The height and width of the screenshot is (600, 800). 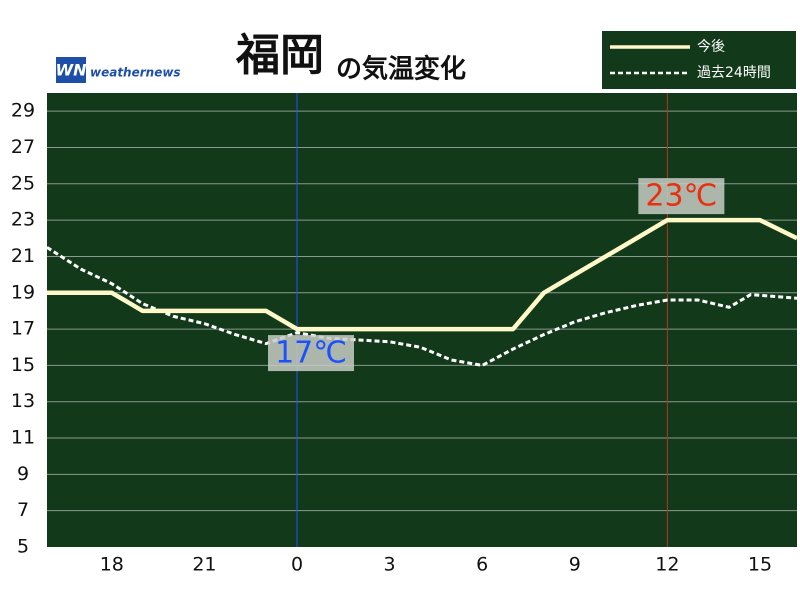 What do you see at coordinates (390, 565) in the screenshot?
I see `x-tick-label: 3` at bounding box center [390, 565].